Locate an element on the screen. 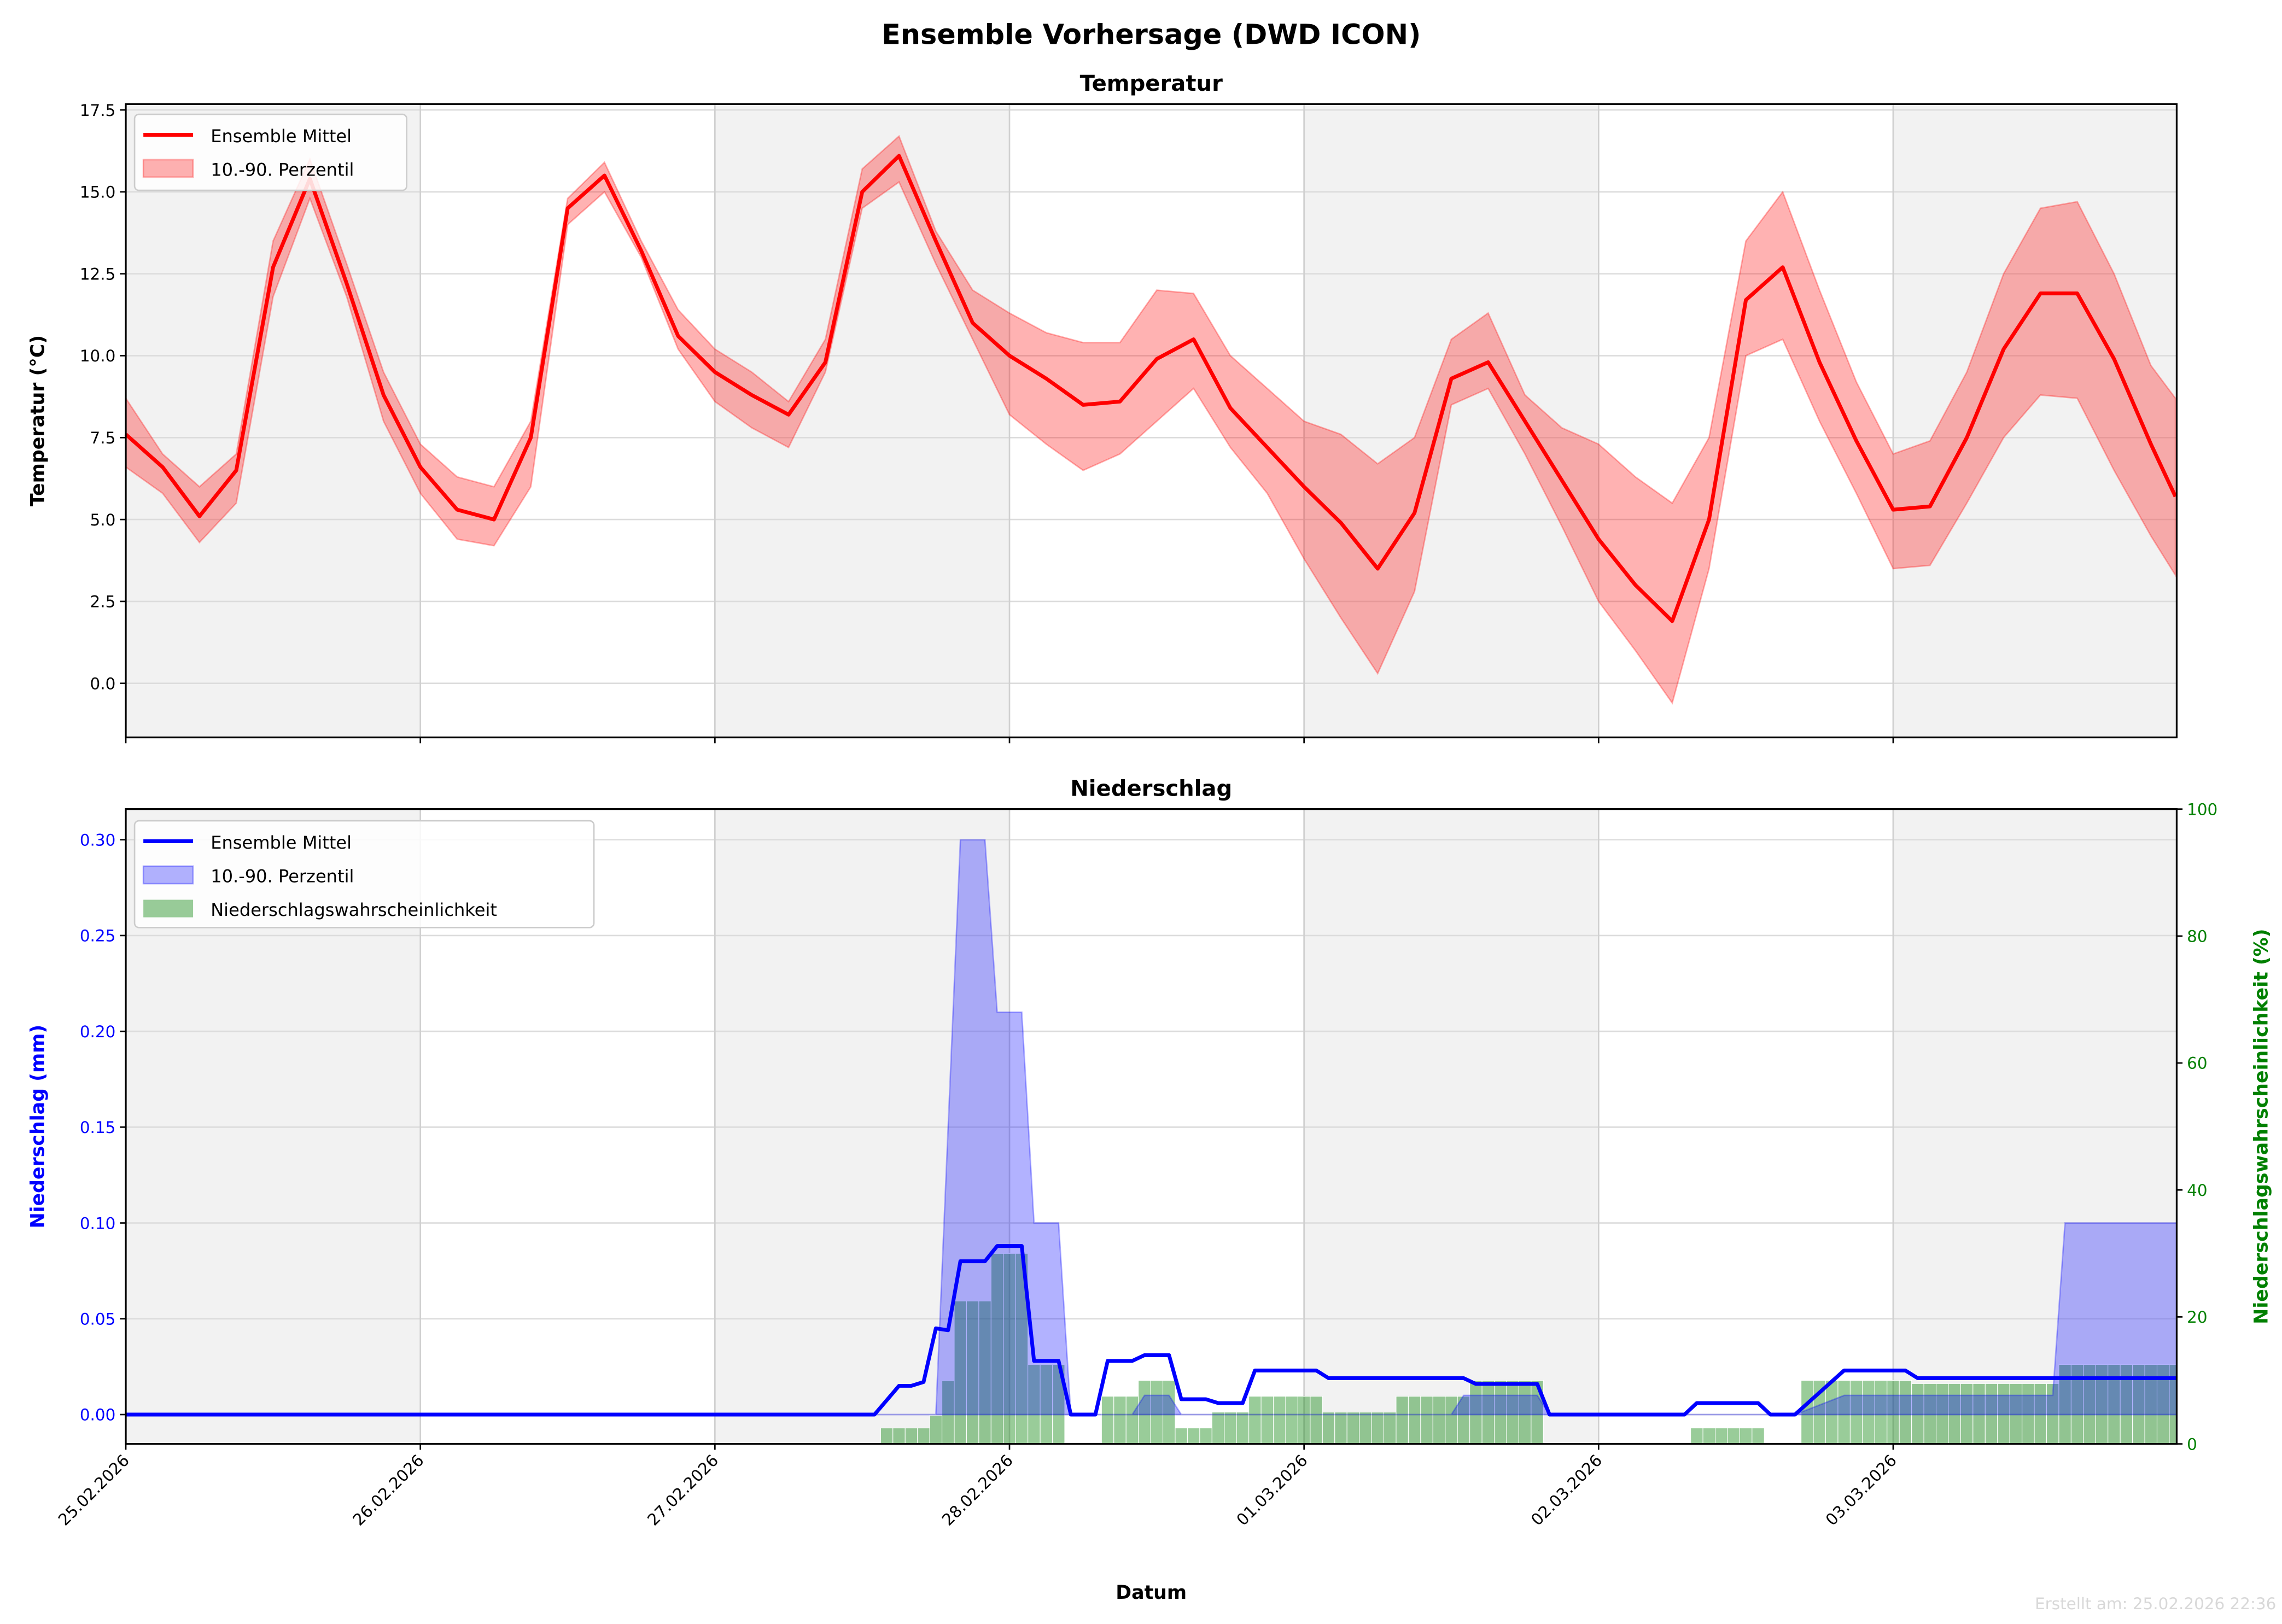 The height and width of the screenshot is (1624, 2282). probability-y-axis-label: Niederschlagswahrscheinlichkeit (%) is located at coordinates (2261, 1126).